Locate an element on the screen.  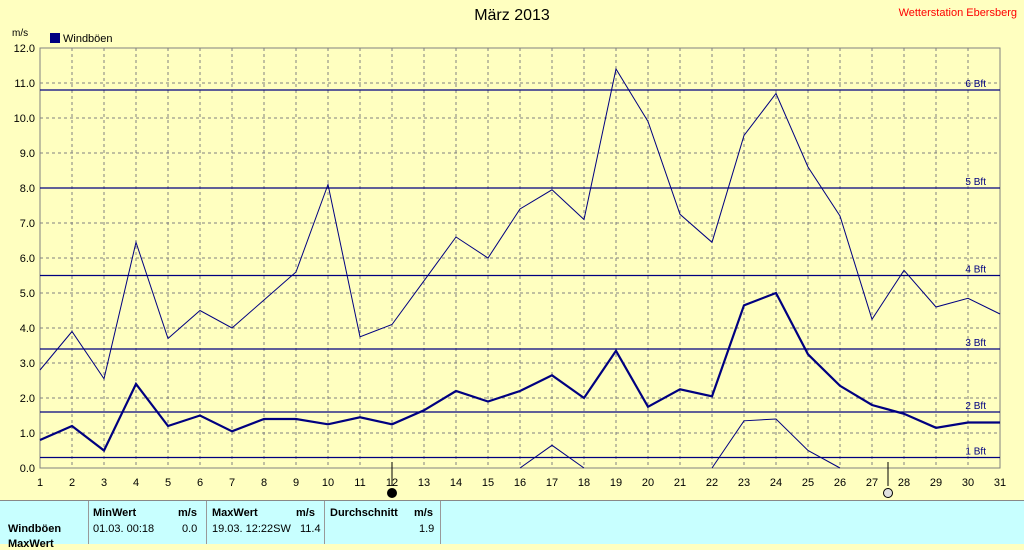
x-tick-label: 18 is located at coordinates (584, 483).